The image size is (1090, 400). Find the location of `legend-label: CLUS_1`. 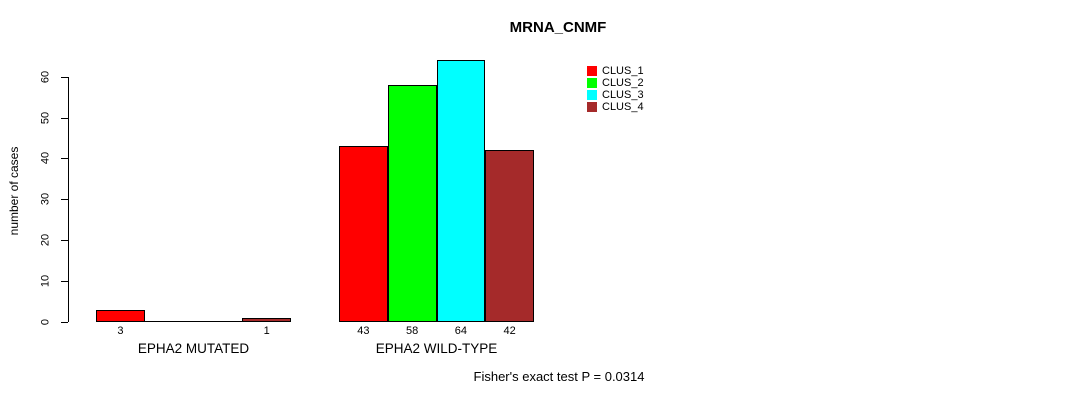

legend-label: CLUS_1 is located at coordinates (623, 71).